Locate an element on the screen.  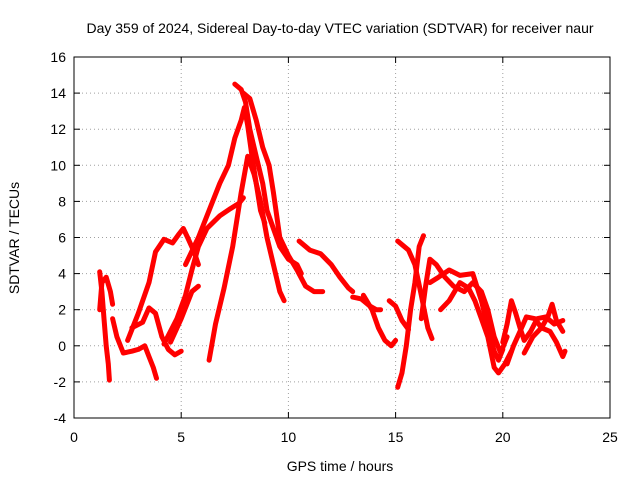
y-tick-label: -2 is located at coordinates (60, 382).